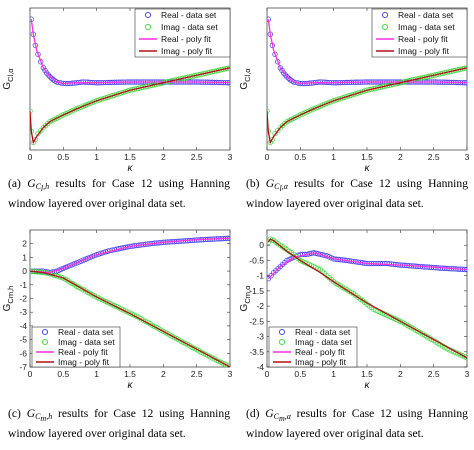  What do you see at coordinates (276, 185) in the screenshot?
I see `caption-symbol: GCl,α` at bounding box center [276, 185].